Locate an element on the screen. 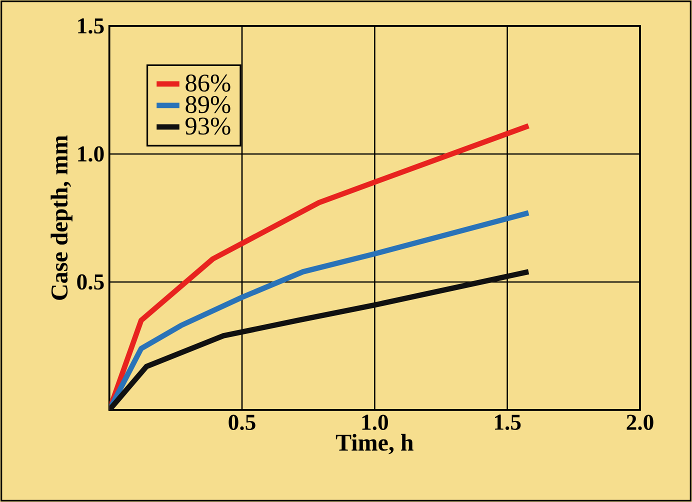 The width and height of the screenshot is (692, 502). y-tick-label: 0.5 is located at coordinates (90, 282).